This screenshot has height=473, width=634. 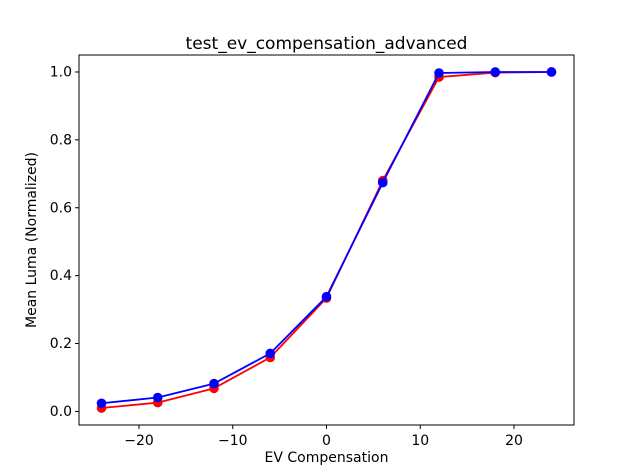 I want to click on x-tick-label: −20, so click(x=139, y=441).